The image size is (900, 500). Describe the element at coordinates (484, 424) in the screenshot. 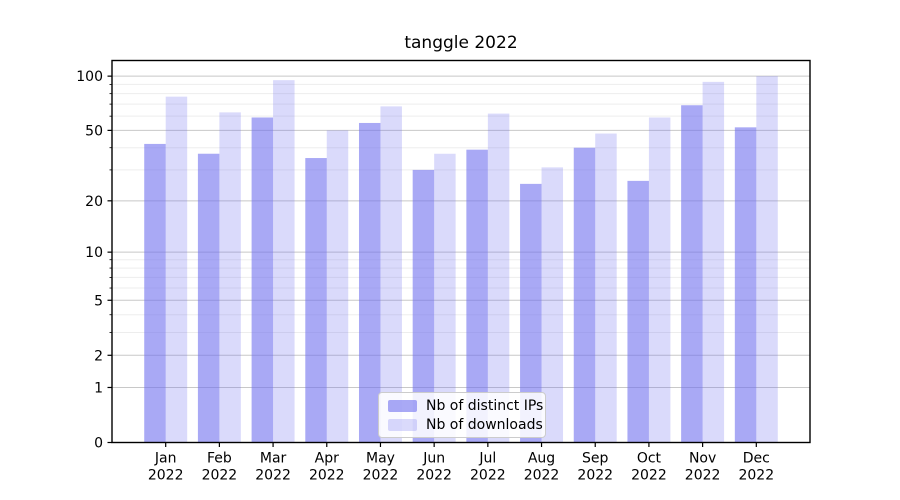

I see `legend-label-downloads: Nb of downloads` at that location.